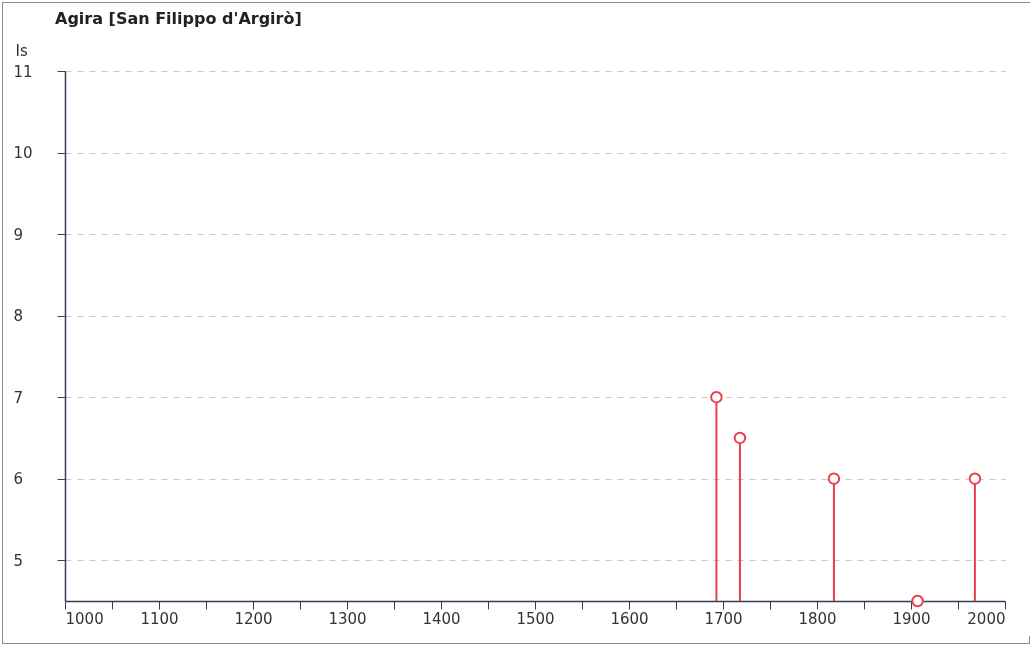 This screenshot has height=646, width=1032. I want to click on y-tick-label: 8, so click(18, 316).